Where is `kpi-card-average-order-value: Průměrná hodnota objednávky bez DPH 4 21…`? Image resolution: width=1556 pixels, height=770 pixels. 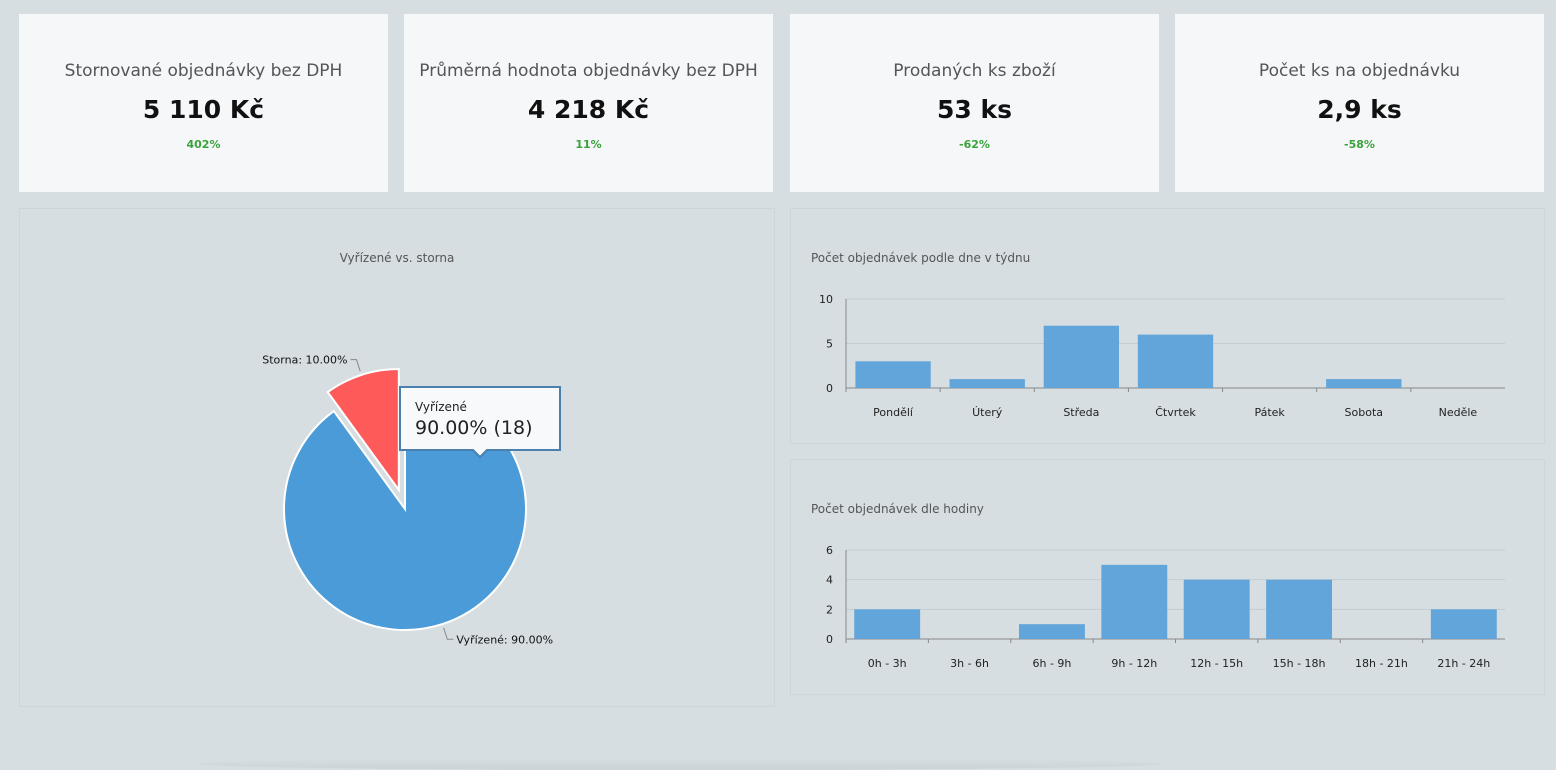 kpi-card-average-order-value: Průměrná hodnota objednávky bez DPH 4 21… is located at coordinates (588, 103).